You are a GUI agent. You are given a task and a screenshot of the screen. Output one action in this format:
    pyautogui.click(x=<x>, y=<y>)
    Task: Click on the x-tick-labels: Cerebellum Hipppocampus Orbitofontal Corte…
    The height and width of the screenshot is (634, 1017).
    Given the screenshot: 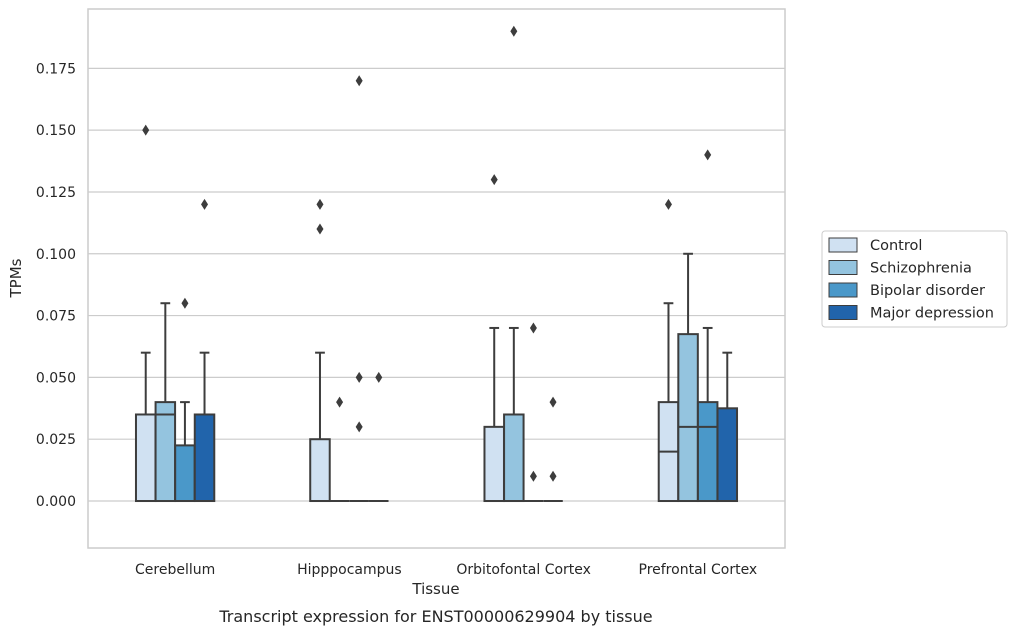 What is the action you would take?
    pyautogui.click(x=446, y=570)
    